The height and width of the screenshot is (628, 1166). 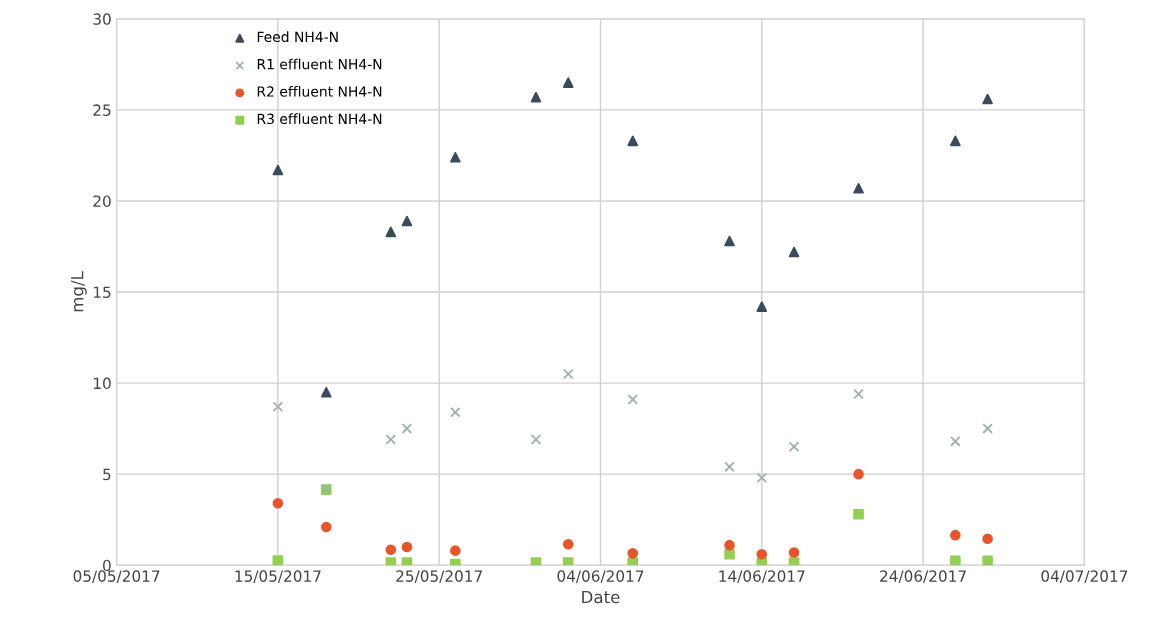 What do you see at coordinates (1084, 577) in the screenshot?
I see `x-tick-label: 04/07/2017` at bounding box center [1084, 577].